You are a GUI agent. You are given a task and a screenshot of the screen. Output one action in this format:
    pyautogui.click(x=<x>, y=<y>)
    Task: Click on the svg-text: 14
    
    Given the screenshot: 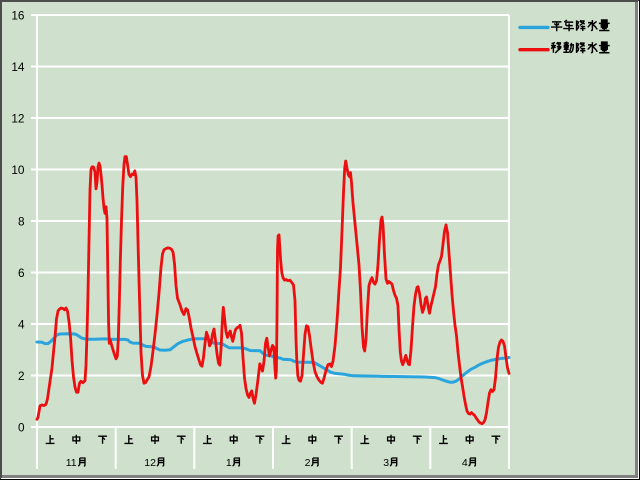 What is the action you would take?
    pyautogui.click(x=18, y=67)
    